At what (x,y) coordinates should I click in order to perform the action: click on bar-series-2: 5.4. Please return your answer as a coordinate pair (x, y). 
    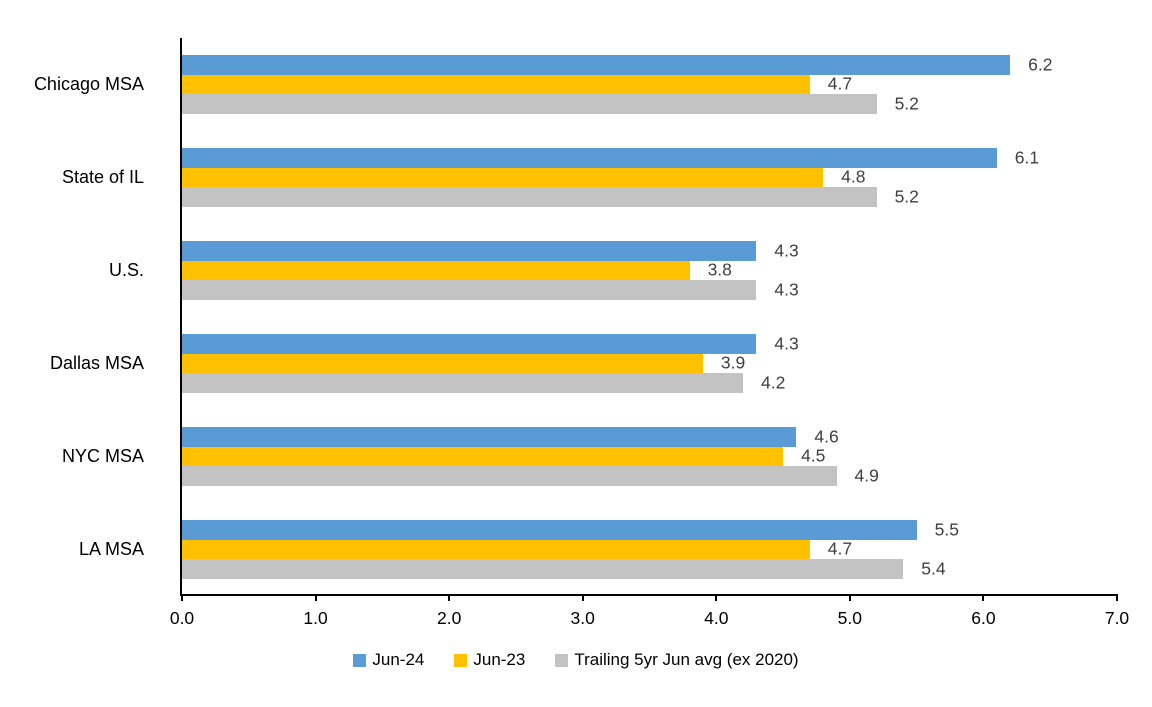
    Looking at the image, I should click on (564, 568).